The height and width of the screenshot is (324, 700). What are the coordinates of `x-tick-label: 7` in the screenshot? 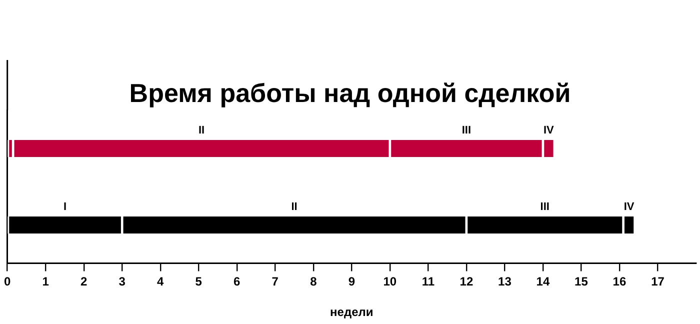 It's located at (275, 281).